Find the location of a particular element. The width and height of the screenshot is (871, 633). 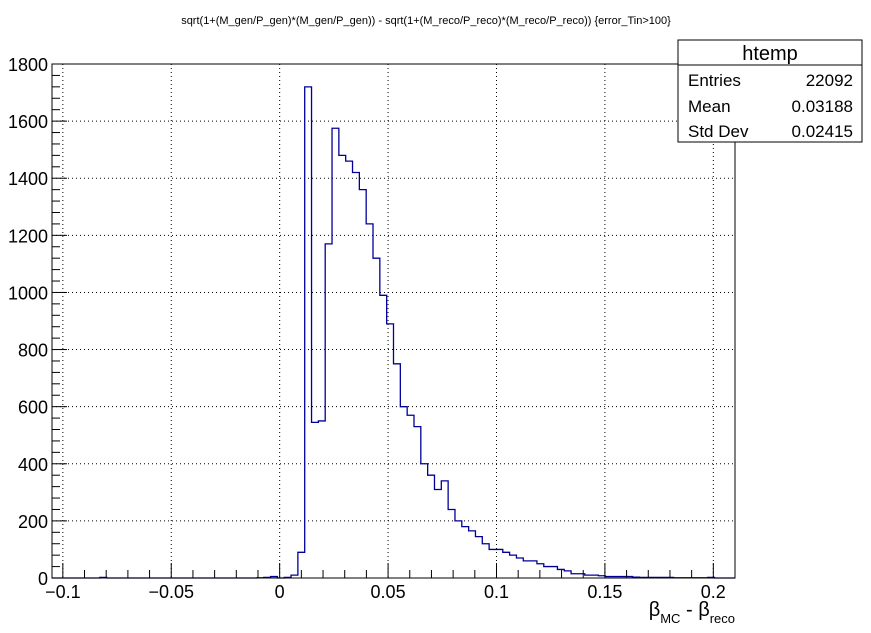

x-tick-label-5: 0.15 is located at coordinates (604, 592).